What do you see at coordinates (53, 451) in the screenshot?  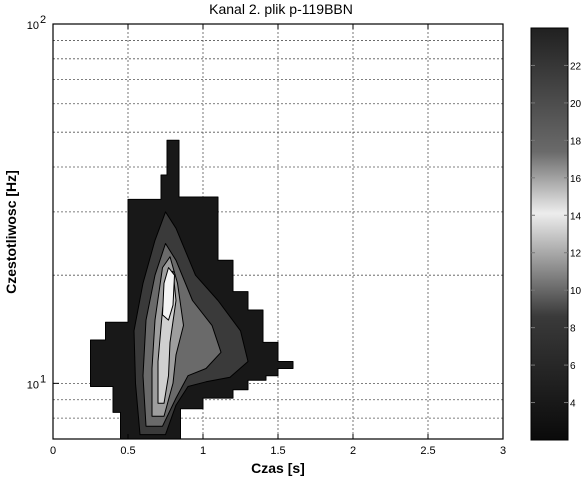 I see `x-tick-label: 0` at bounding box center [53, 451].